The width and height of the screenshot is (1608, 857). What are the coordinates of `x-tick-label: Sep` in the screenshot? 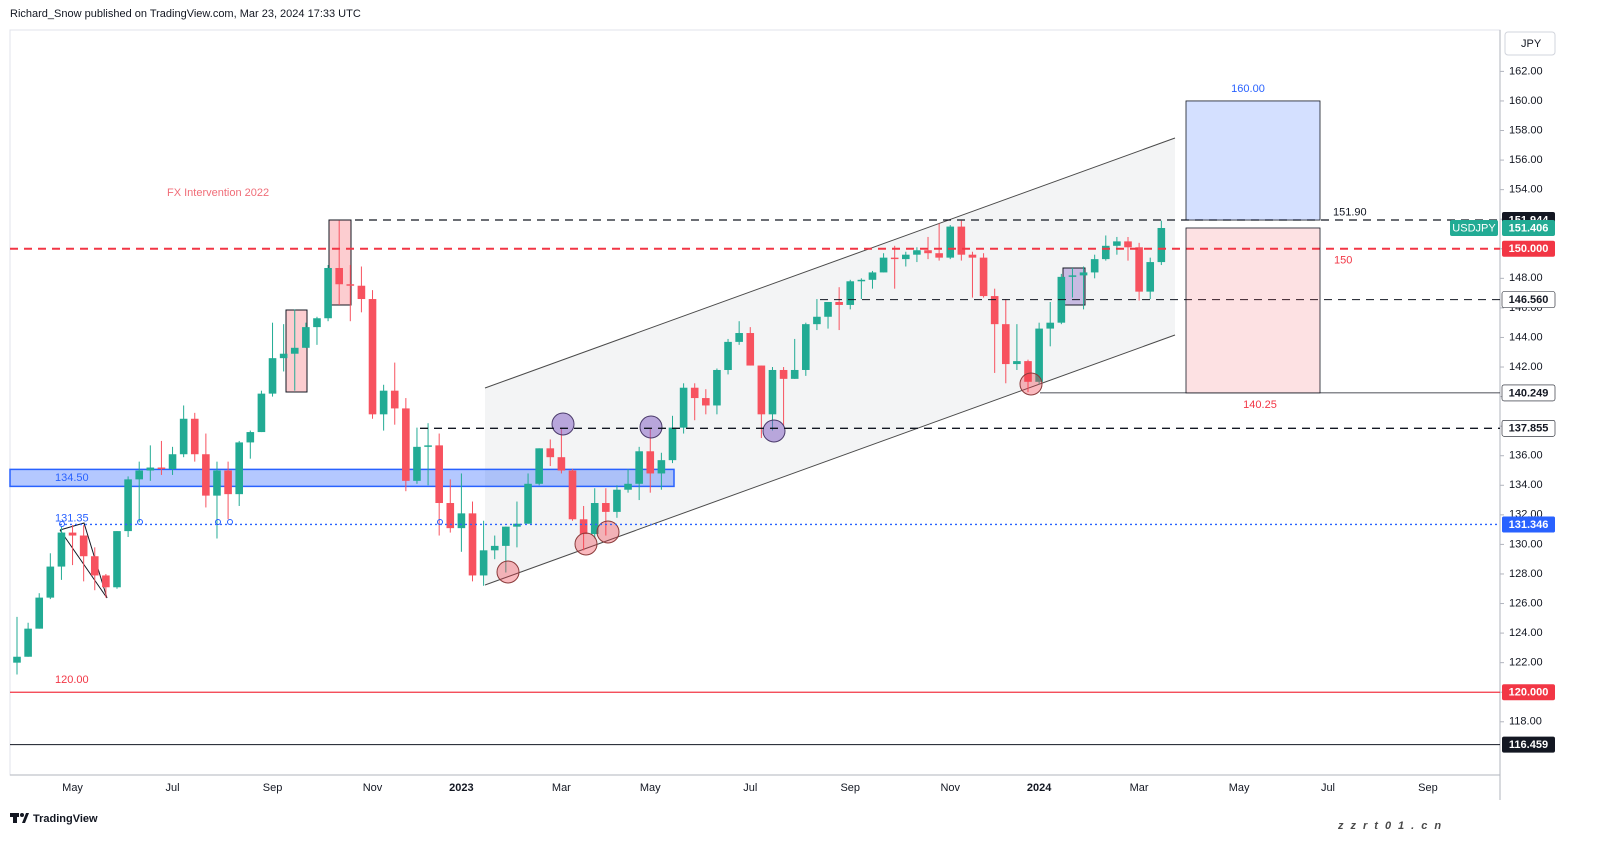 It's located at (273, 788).